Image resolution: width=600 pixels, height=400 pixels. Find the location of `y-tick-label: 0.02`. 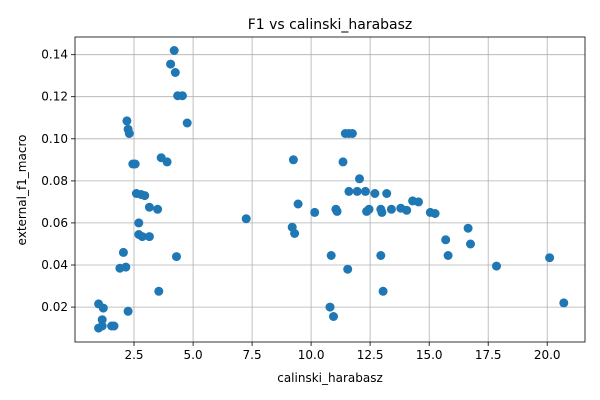

y-tick-label: 0.02 is located at coordinates (54, 307).